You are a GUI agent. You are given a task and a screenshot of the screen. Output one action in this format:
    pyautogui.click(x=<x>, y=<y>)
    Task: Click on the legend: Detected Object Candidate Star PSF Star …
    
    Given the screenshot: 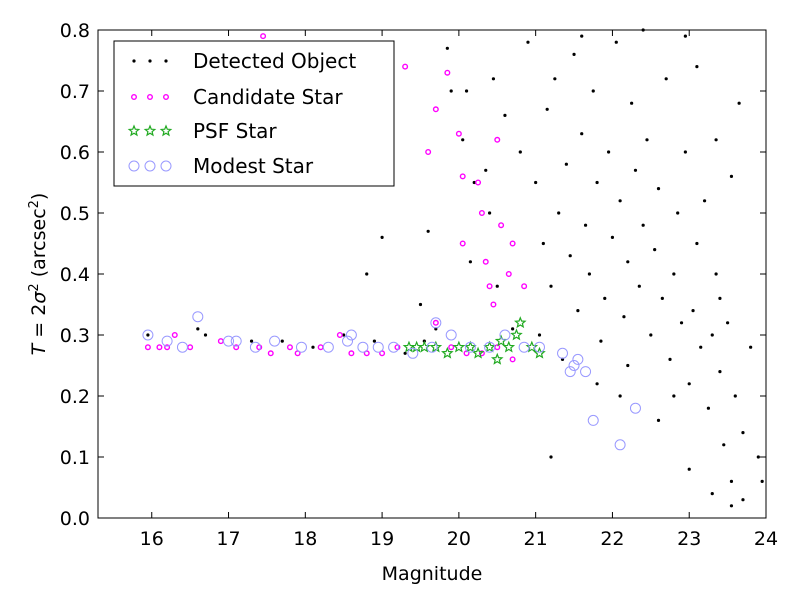 What is the action you would take?
    pyautogui.click(x=254, y=113)
    